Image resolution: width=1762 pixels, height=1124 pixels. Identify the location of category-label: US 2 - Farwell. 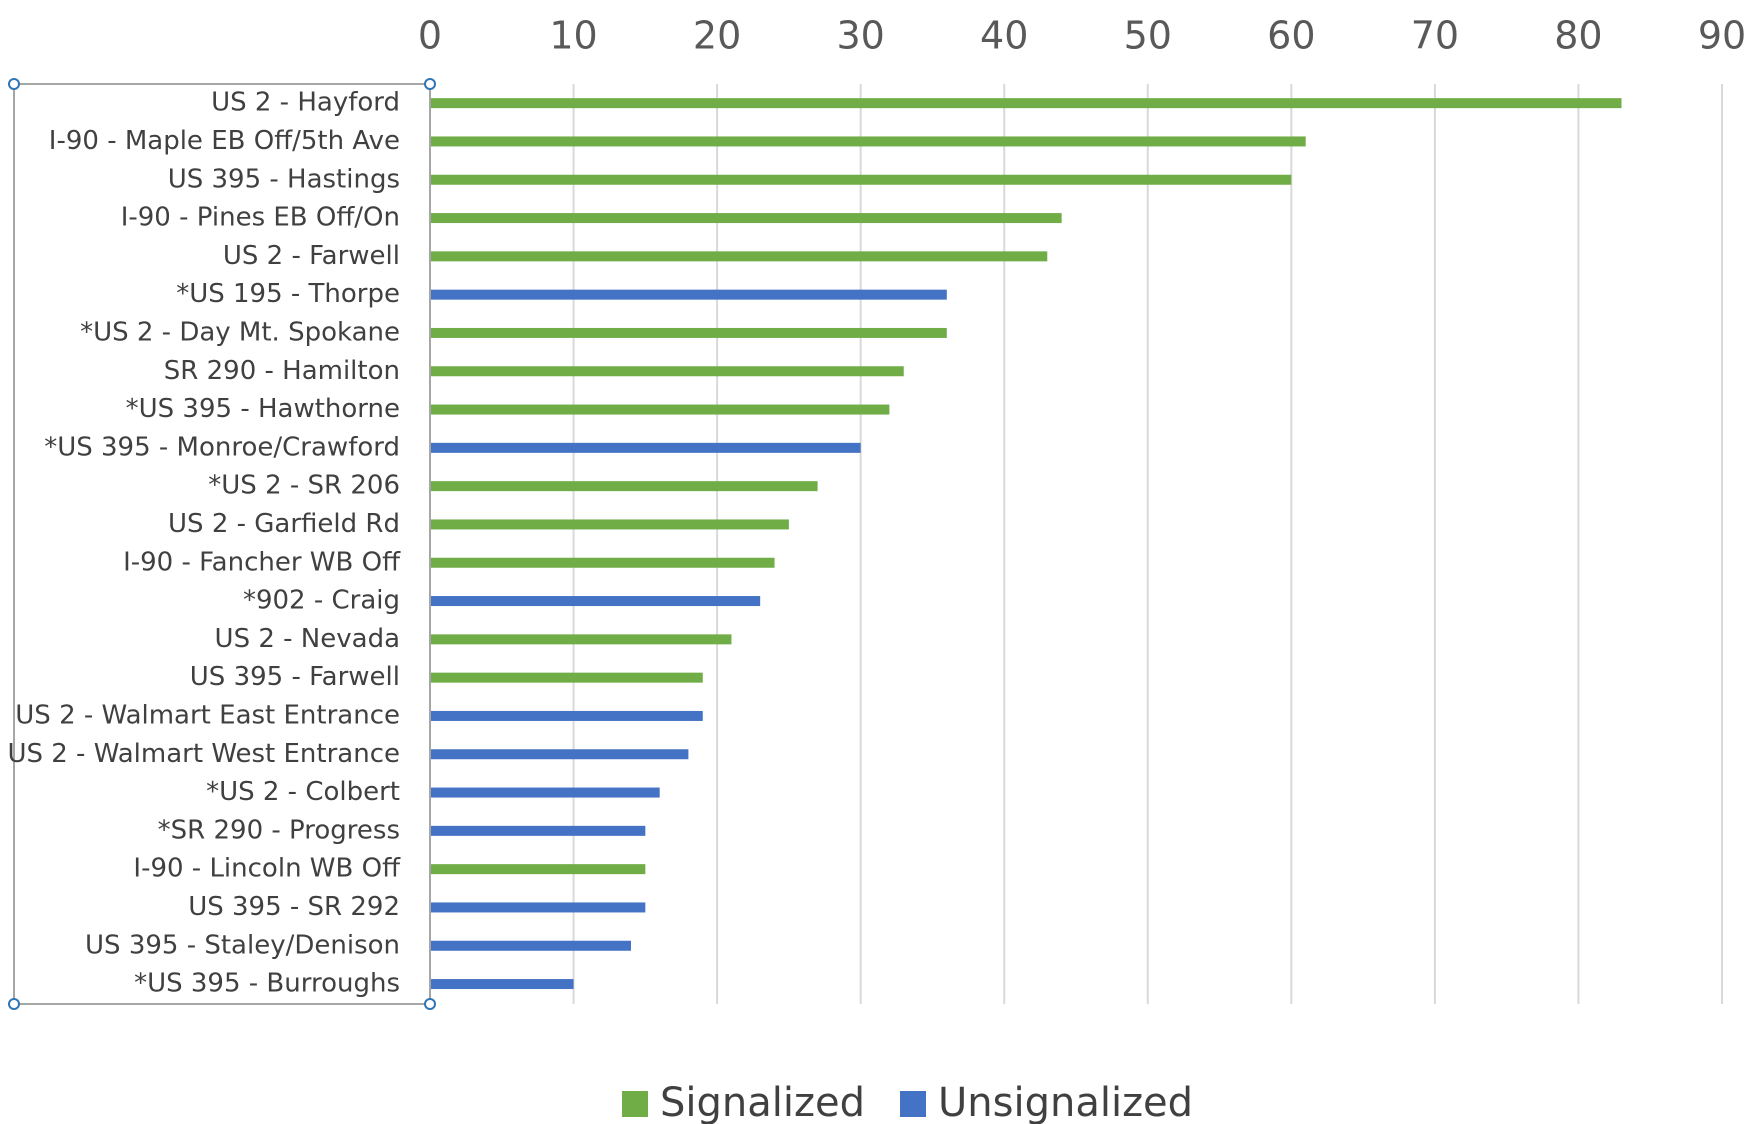
(311, 256).